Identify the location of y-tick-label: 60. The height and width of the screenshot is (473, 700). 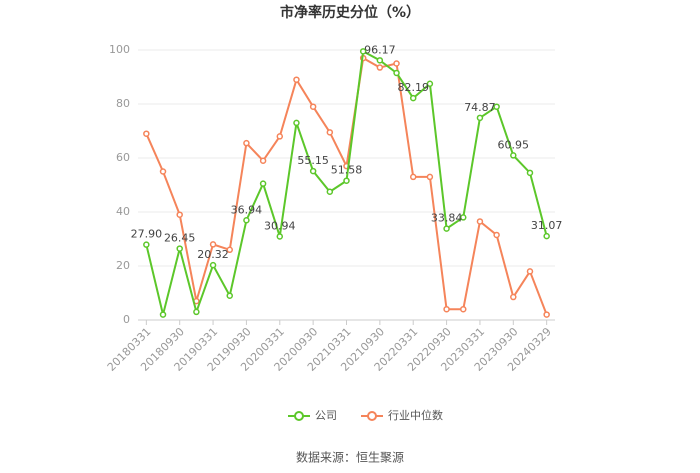
(123, 157).